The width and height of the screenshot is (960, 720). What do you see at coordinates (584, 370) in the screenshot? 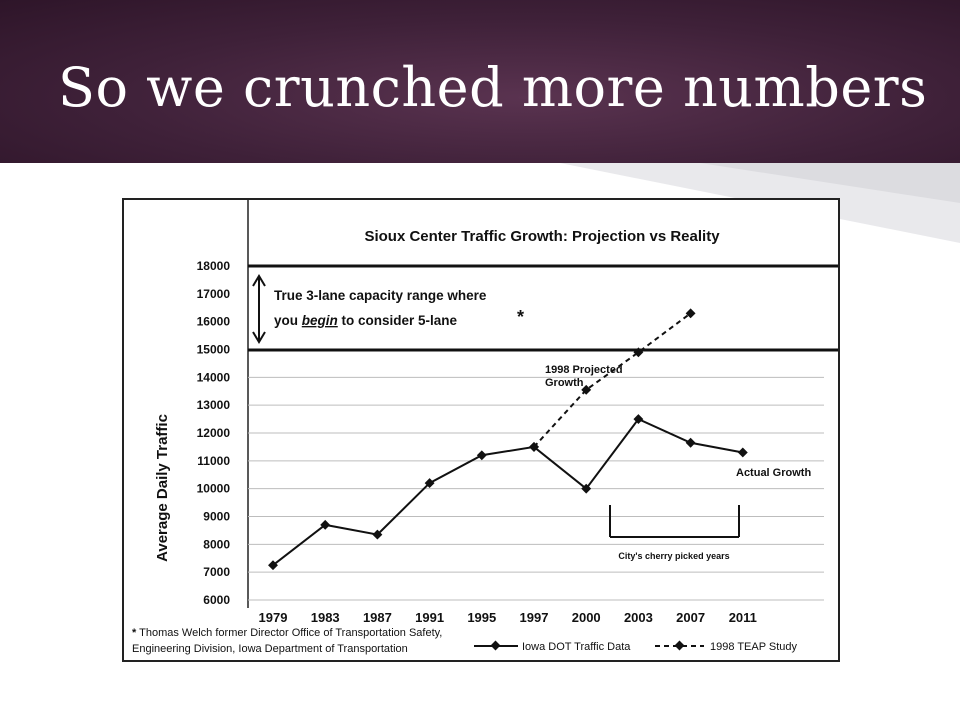
I see `projected-label-line1: 1998 Projected` at bounding box center [584, 370].